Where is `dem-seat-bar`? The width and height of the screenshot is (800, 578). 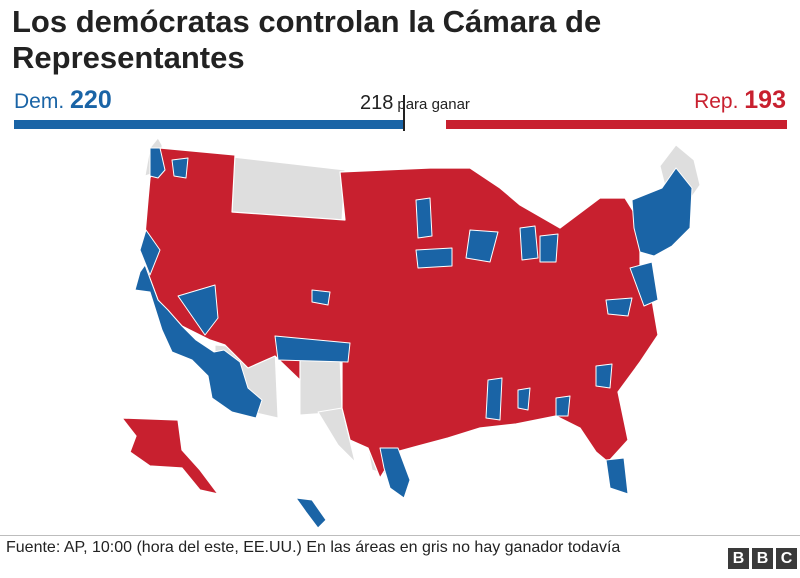 dem-seat-bar is located at coordinates (209, 124).